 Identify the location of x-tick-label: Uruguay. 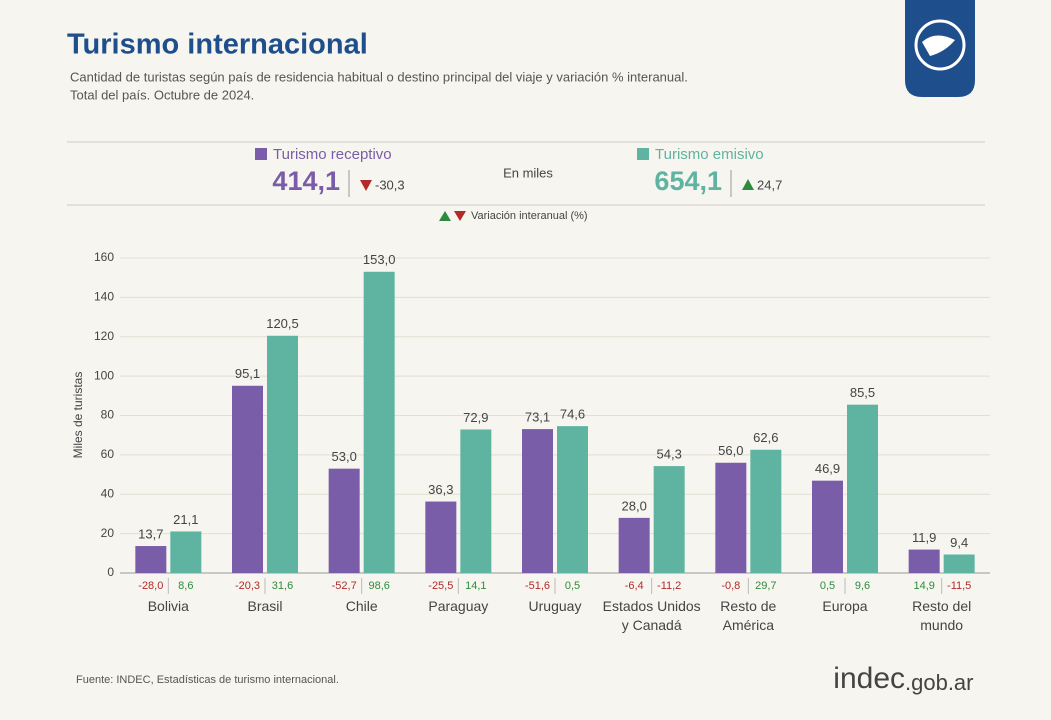
(555, 606).